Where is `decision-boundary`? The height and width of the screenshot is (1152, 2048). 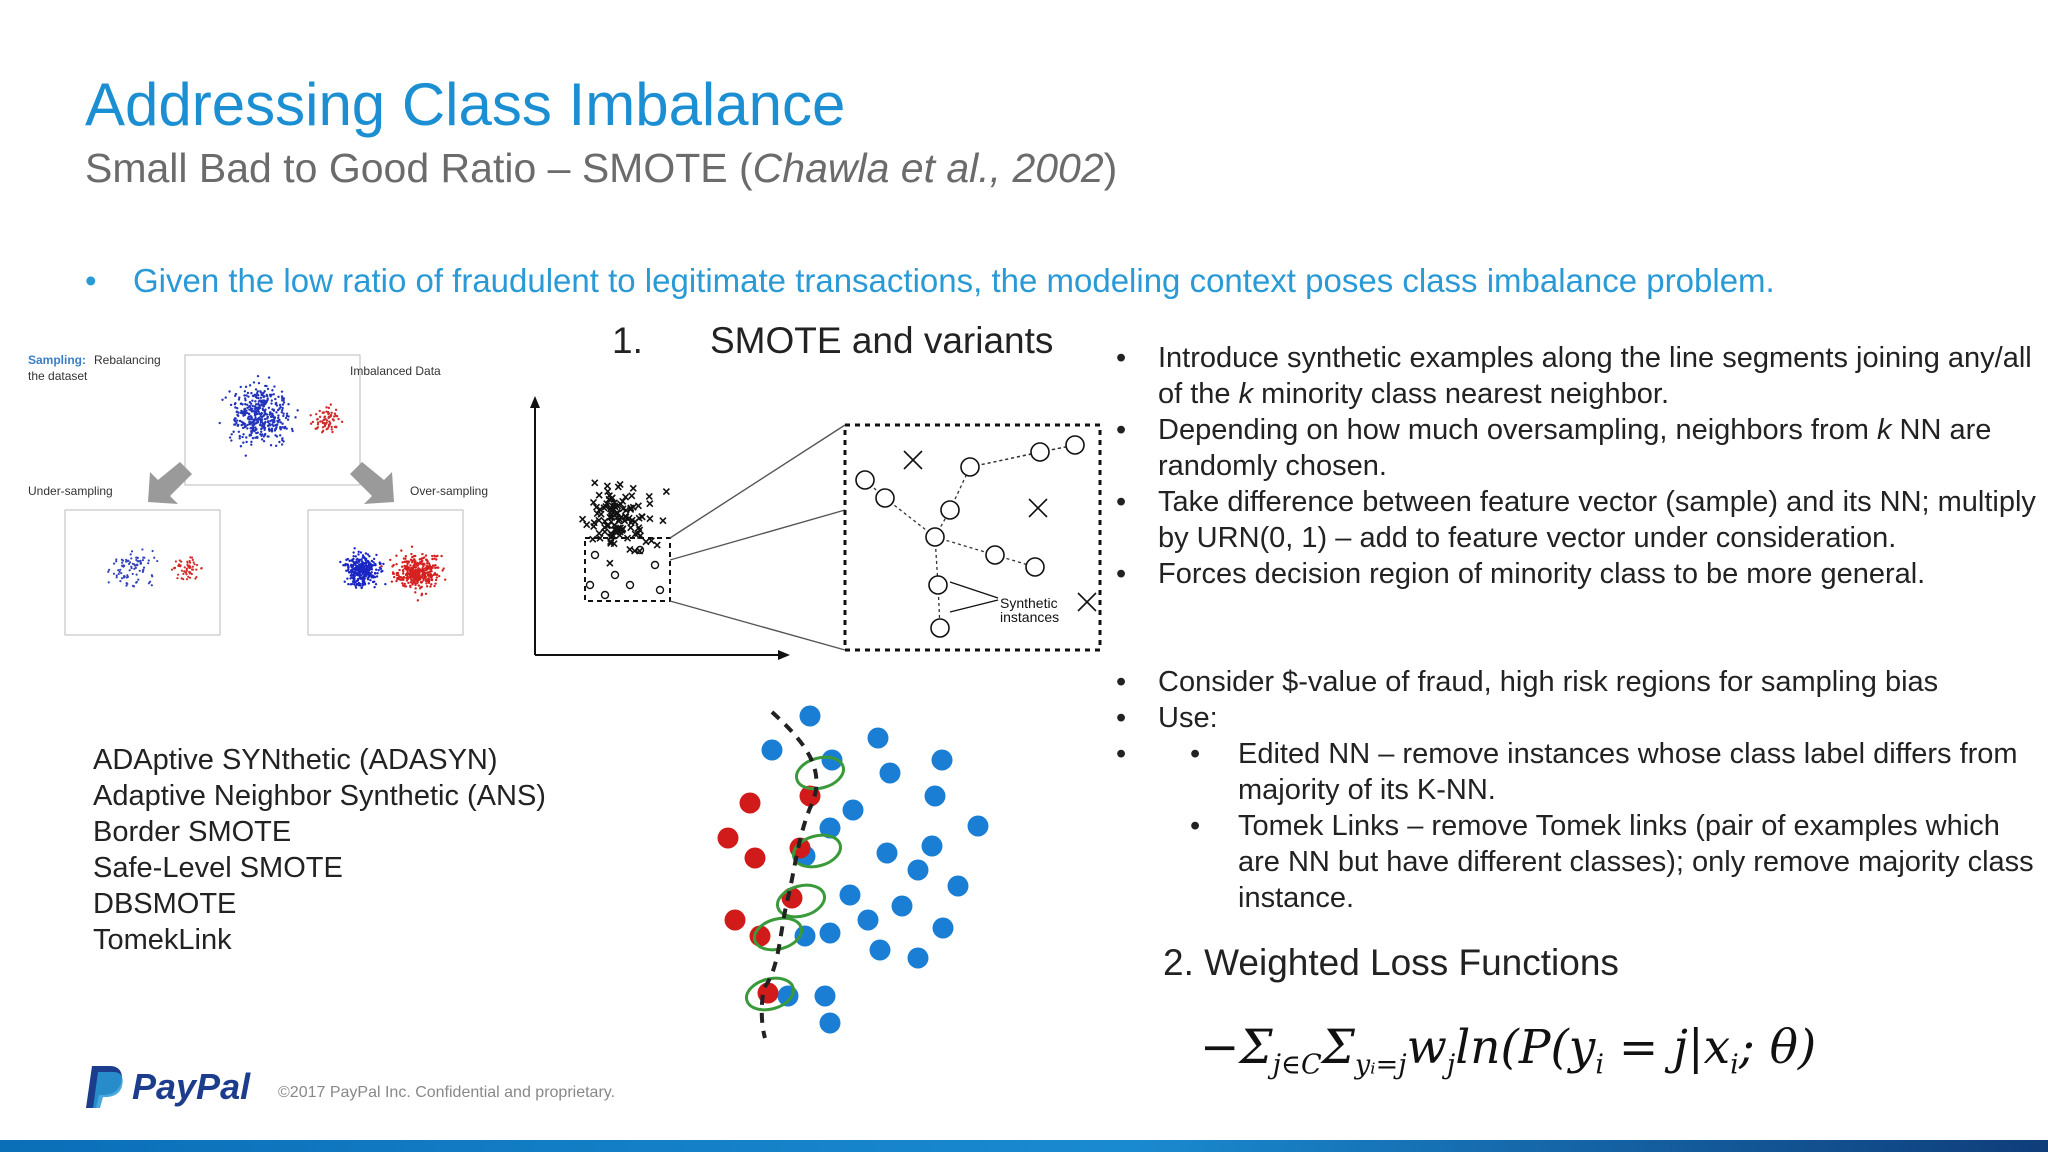 decision-boundary is located at coordinates (789, 874).